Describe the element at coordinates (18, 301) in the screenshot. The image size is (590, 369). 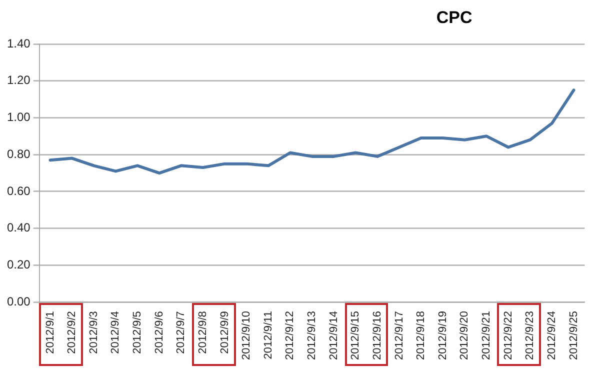
I see `y-tick-label: 0.00` at that location.